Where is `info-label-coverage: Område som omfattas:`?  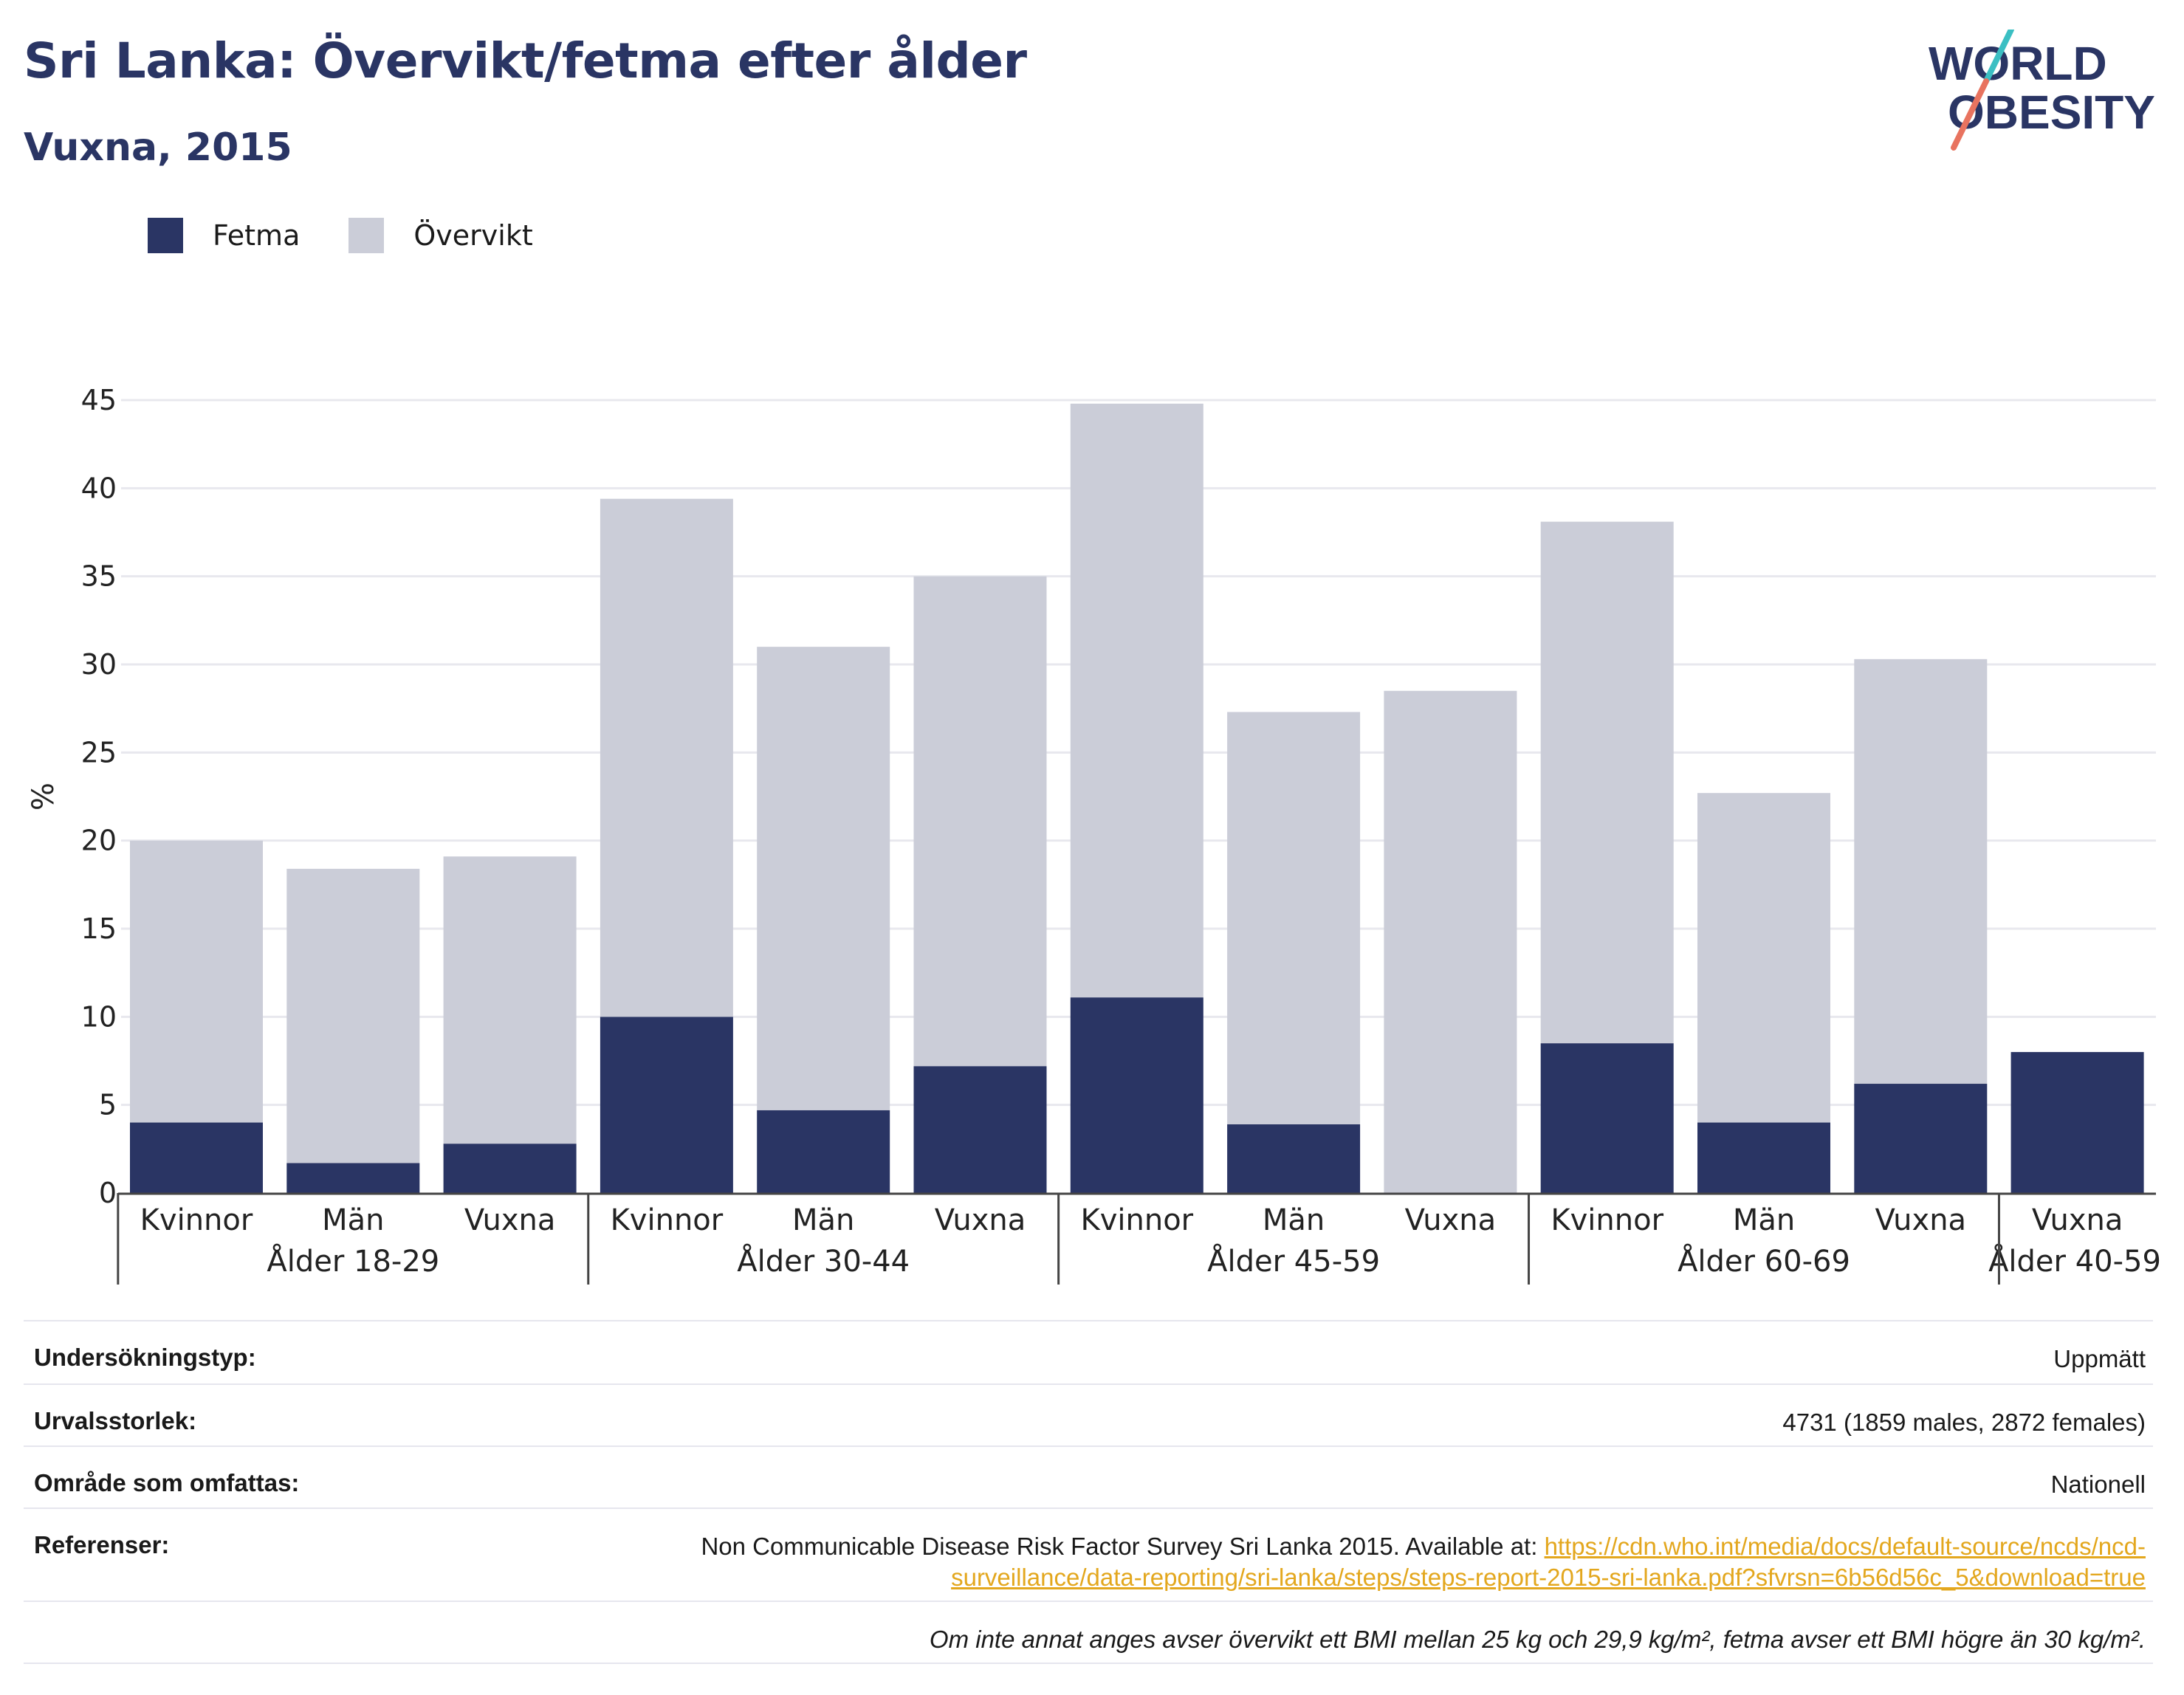 info-label-coverage: Område som omfattas: is located at coordinates (167, 1482).